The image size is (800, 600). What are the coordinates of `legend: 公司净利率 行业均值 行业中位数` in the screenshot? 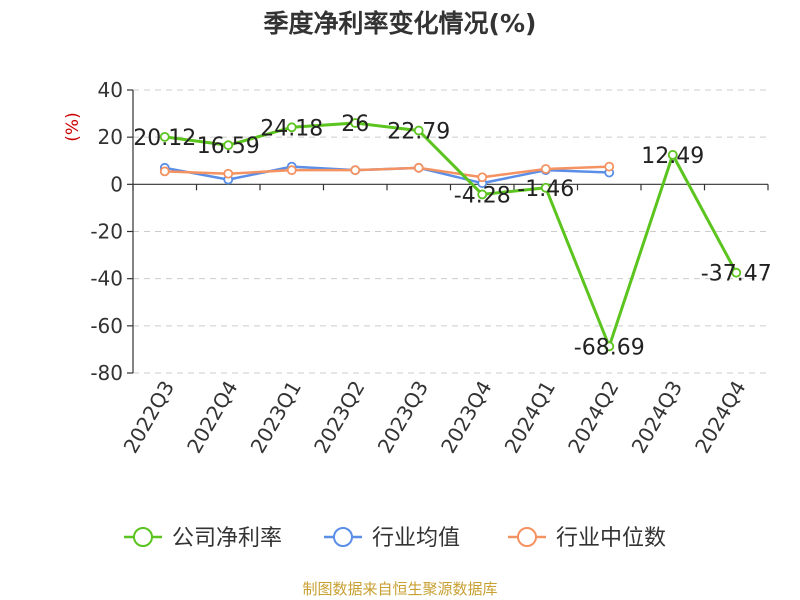 It's located at (395, 538).